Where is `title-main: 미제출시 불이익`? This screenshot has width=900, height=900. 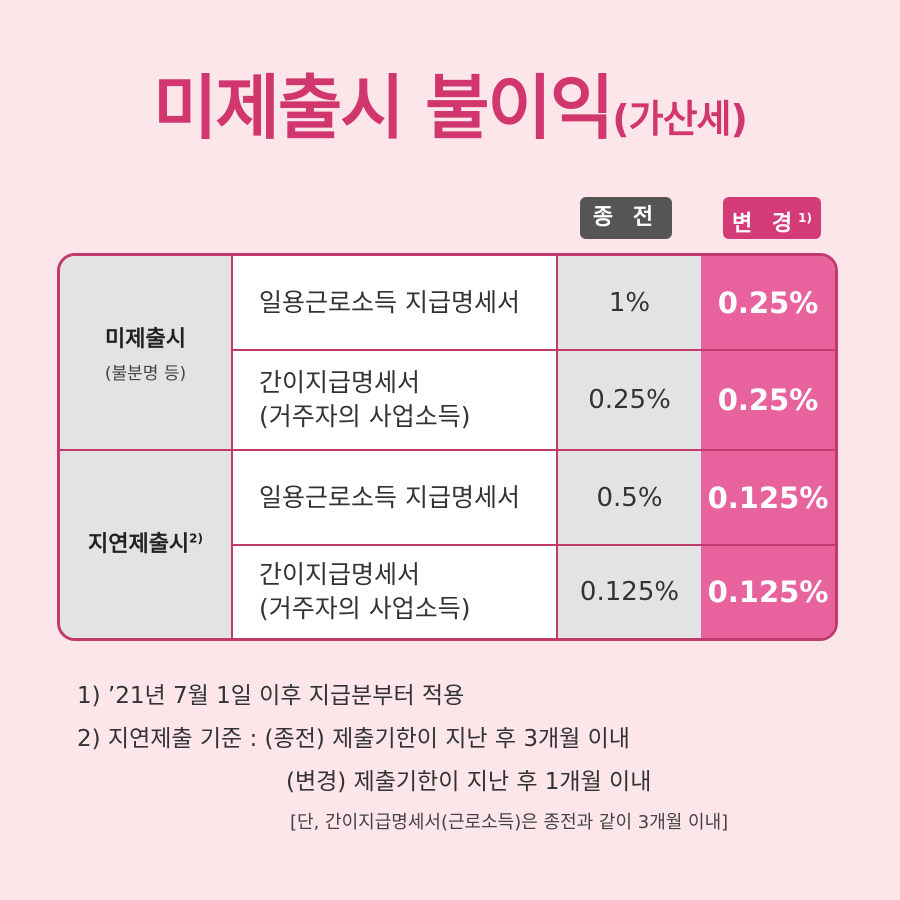 title-main: 미제출시 불이익 is located at coordinates (383, 108).